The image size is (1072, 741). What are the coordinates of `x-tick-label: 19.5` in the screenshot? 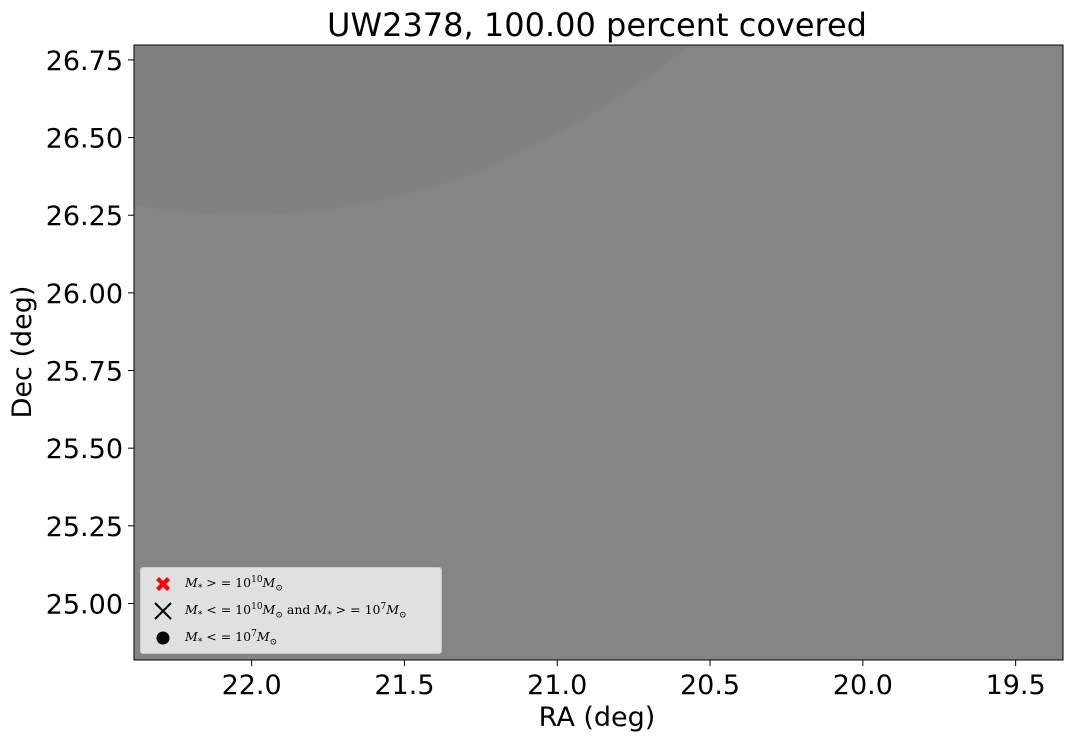 It's located at (1016, 685).